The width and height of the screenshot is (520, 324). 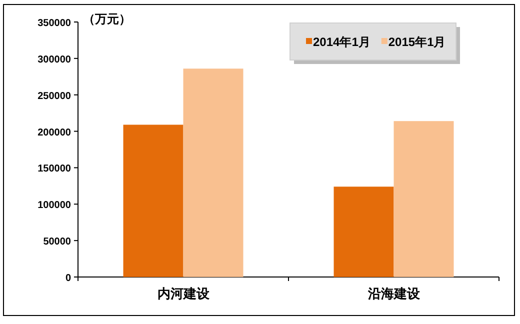 What do you see at coordinates (55, 132) in the screenshot?
I see `y-tick-label: 200000` at bounding box center [55, 132].